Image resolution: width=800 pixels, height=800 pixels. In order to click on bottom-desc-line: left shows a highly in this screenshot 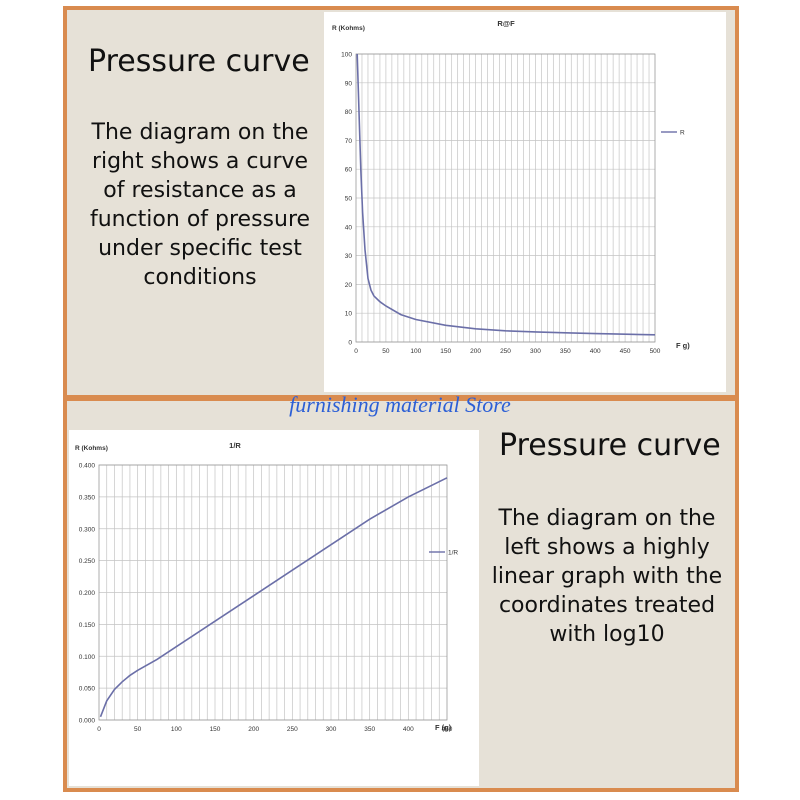, I will do `click(607, 547)`.